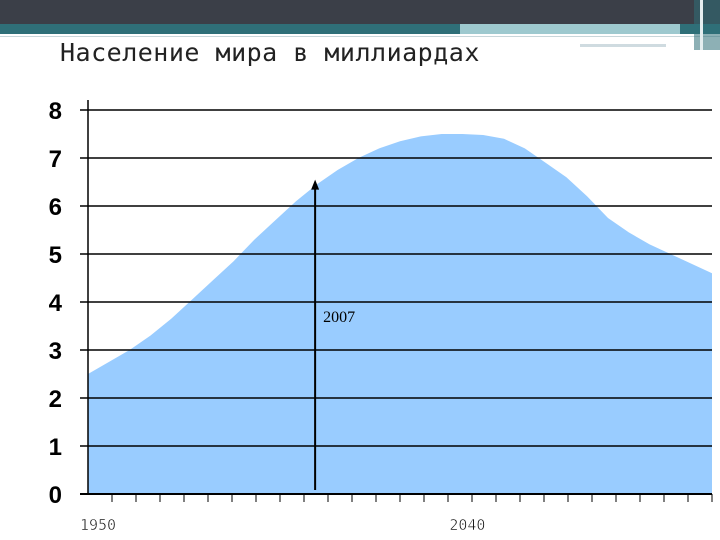 Image resolution: width=720 pixels, height=540 pixels. I want to click on title-underline-decoration, so click(623, 45).